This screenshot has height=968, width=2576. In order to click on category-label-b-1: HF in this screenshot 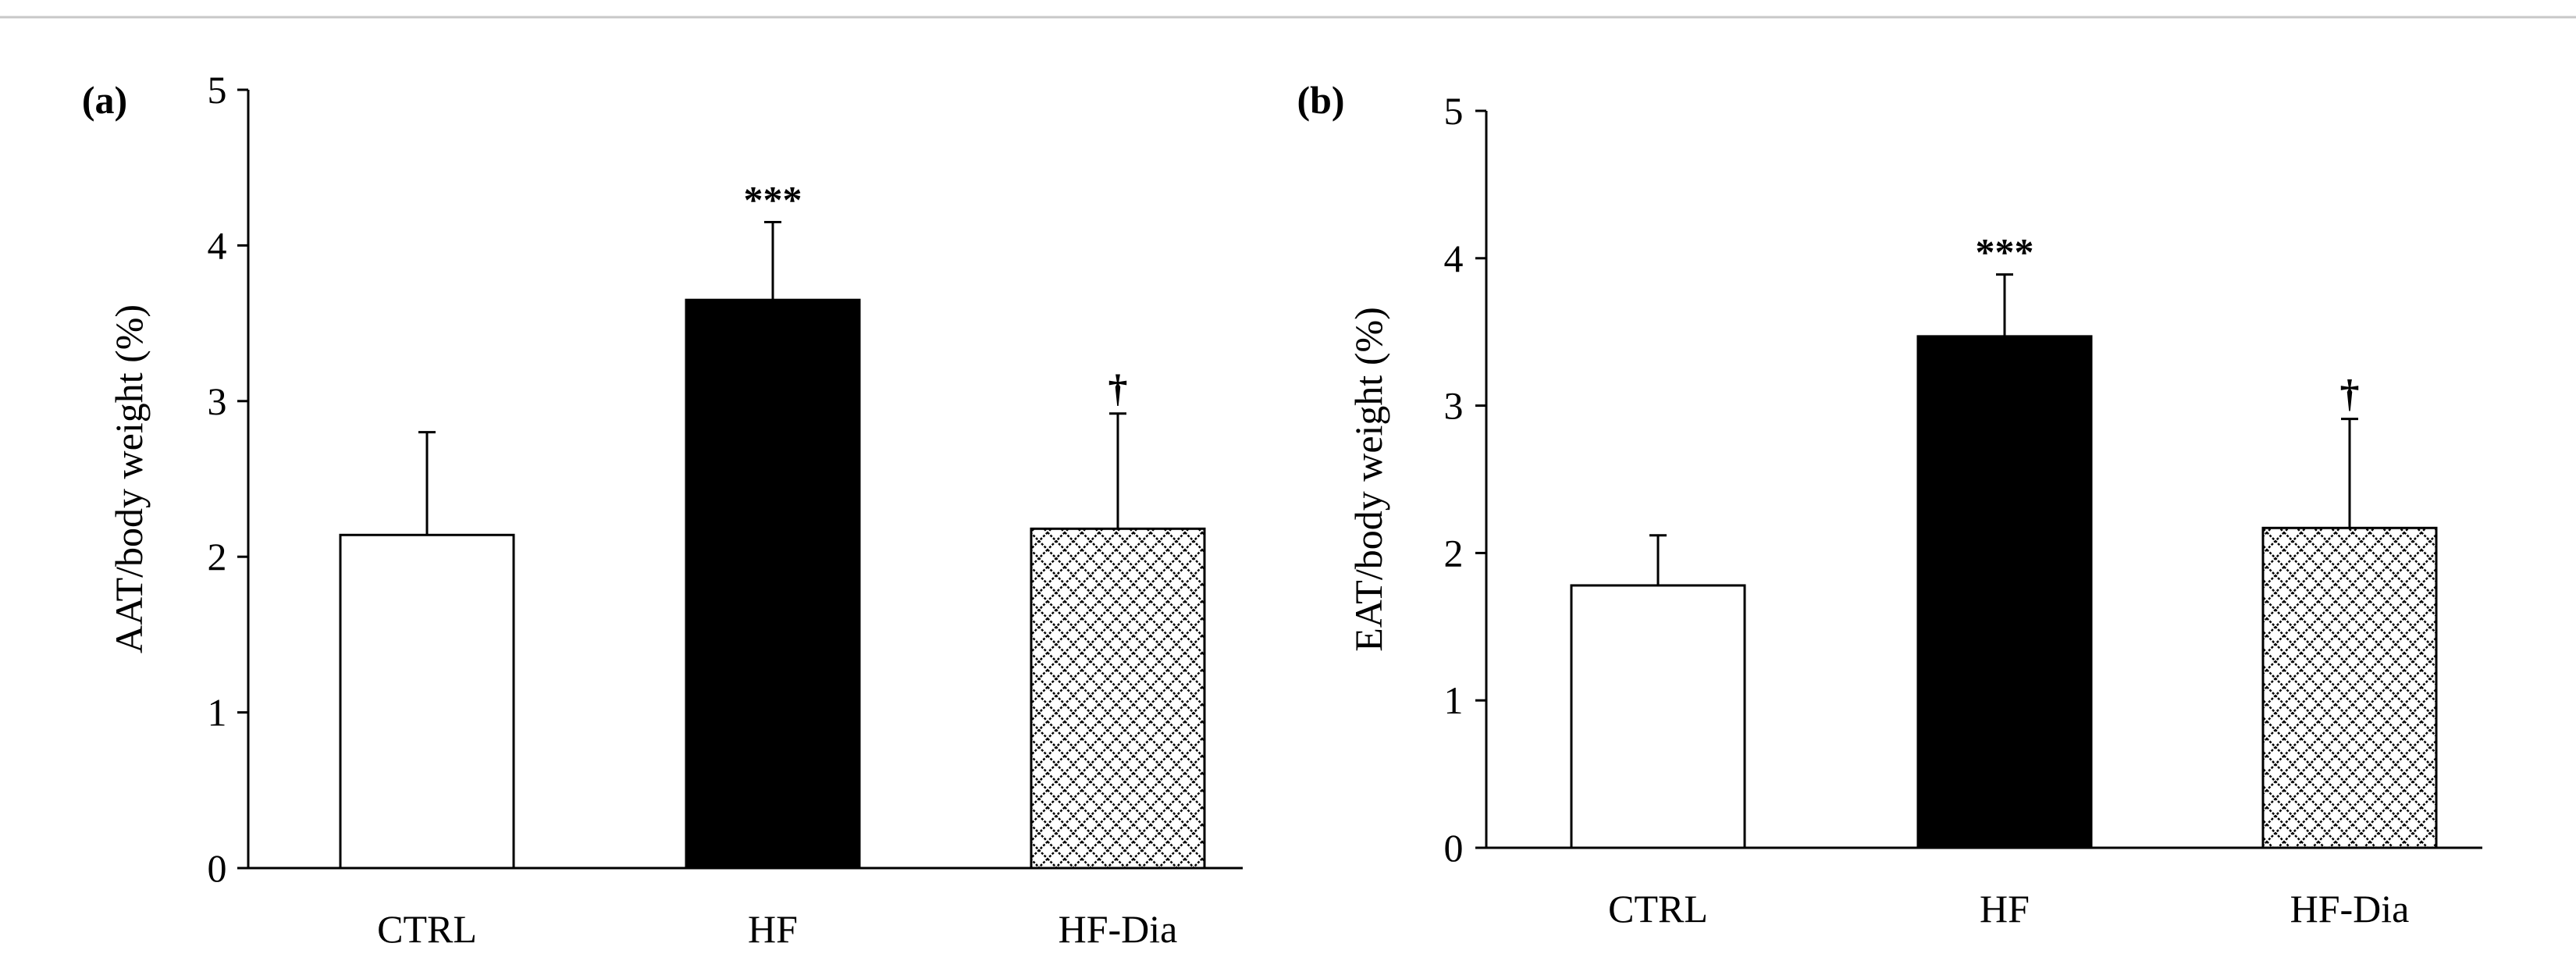, I will do `click(2005, 909)`.